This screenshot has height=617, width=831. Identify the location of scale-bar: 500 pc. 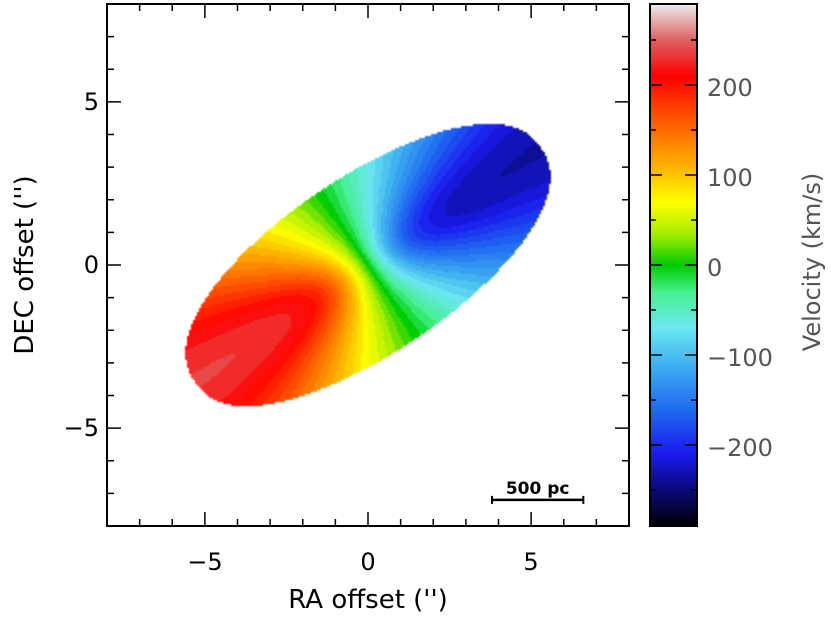
(537, 491).